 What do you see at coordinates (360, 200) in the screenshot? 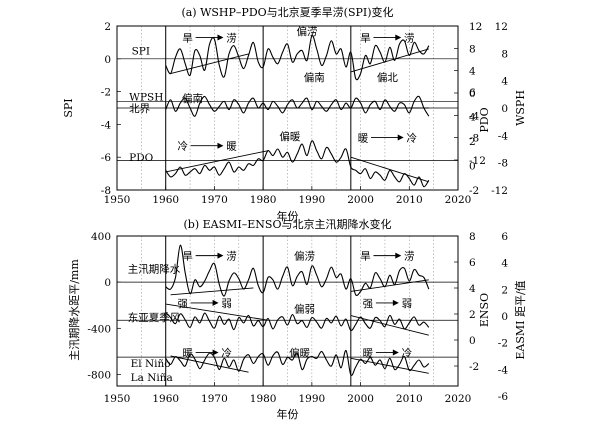
I see `x-tick-label: 2000` at bounding box center [360, 200].